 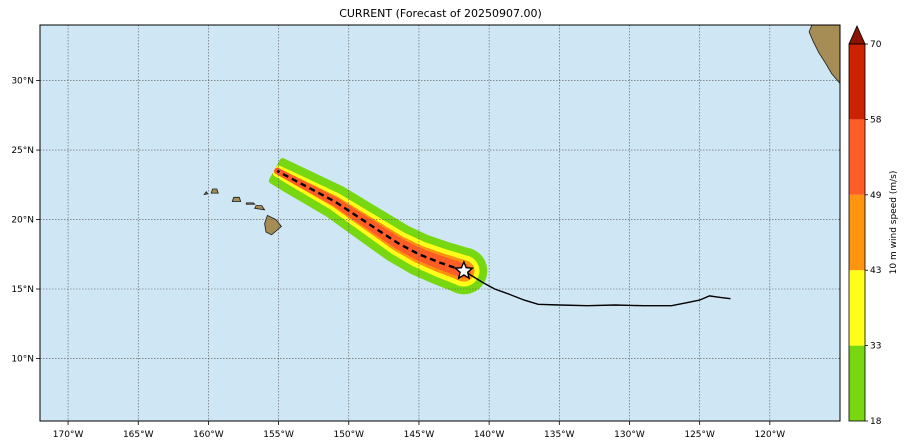 I want to click on lon-tick-label: 160°W, so click(x=208, y=435).